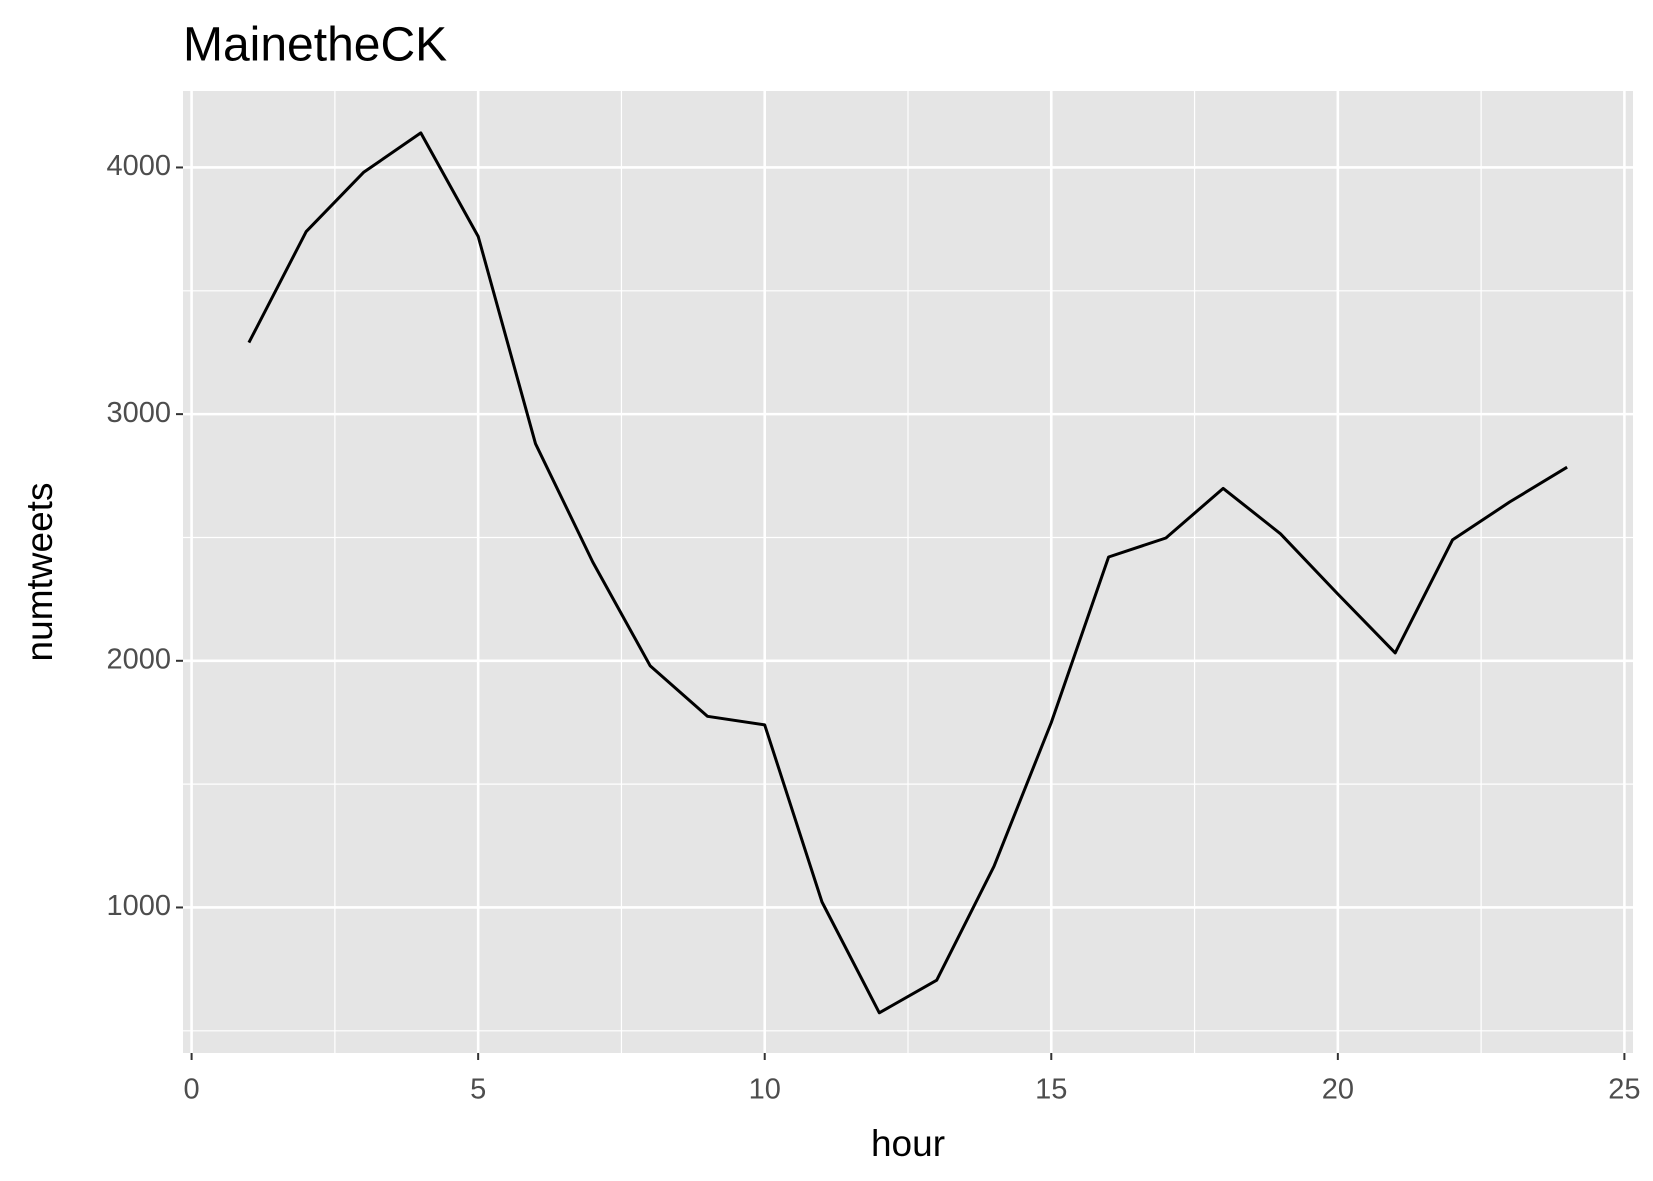  Describe the element at coordinates (1624, 1090) in the screenshot. I see `x-tick-label: 25` at that location.